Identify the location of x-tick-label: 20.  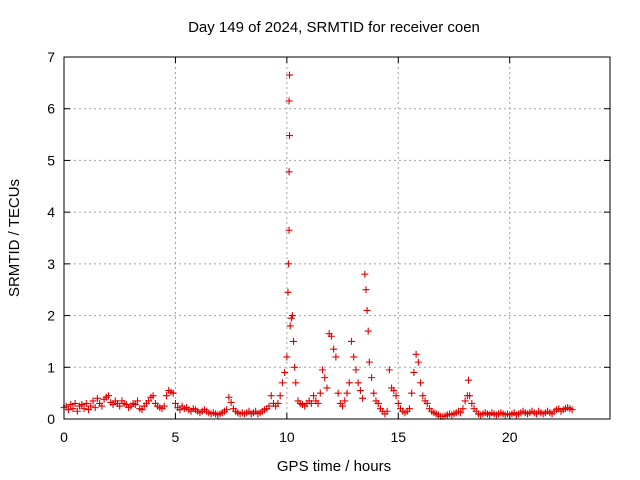
(510, 437).